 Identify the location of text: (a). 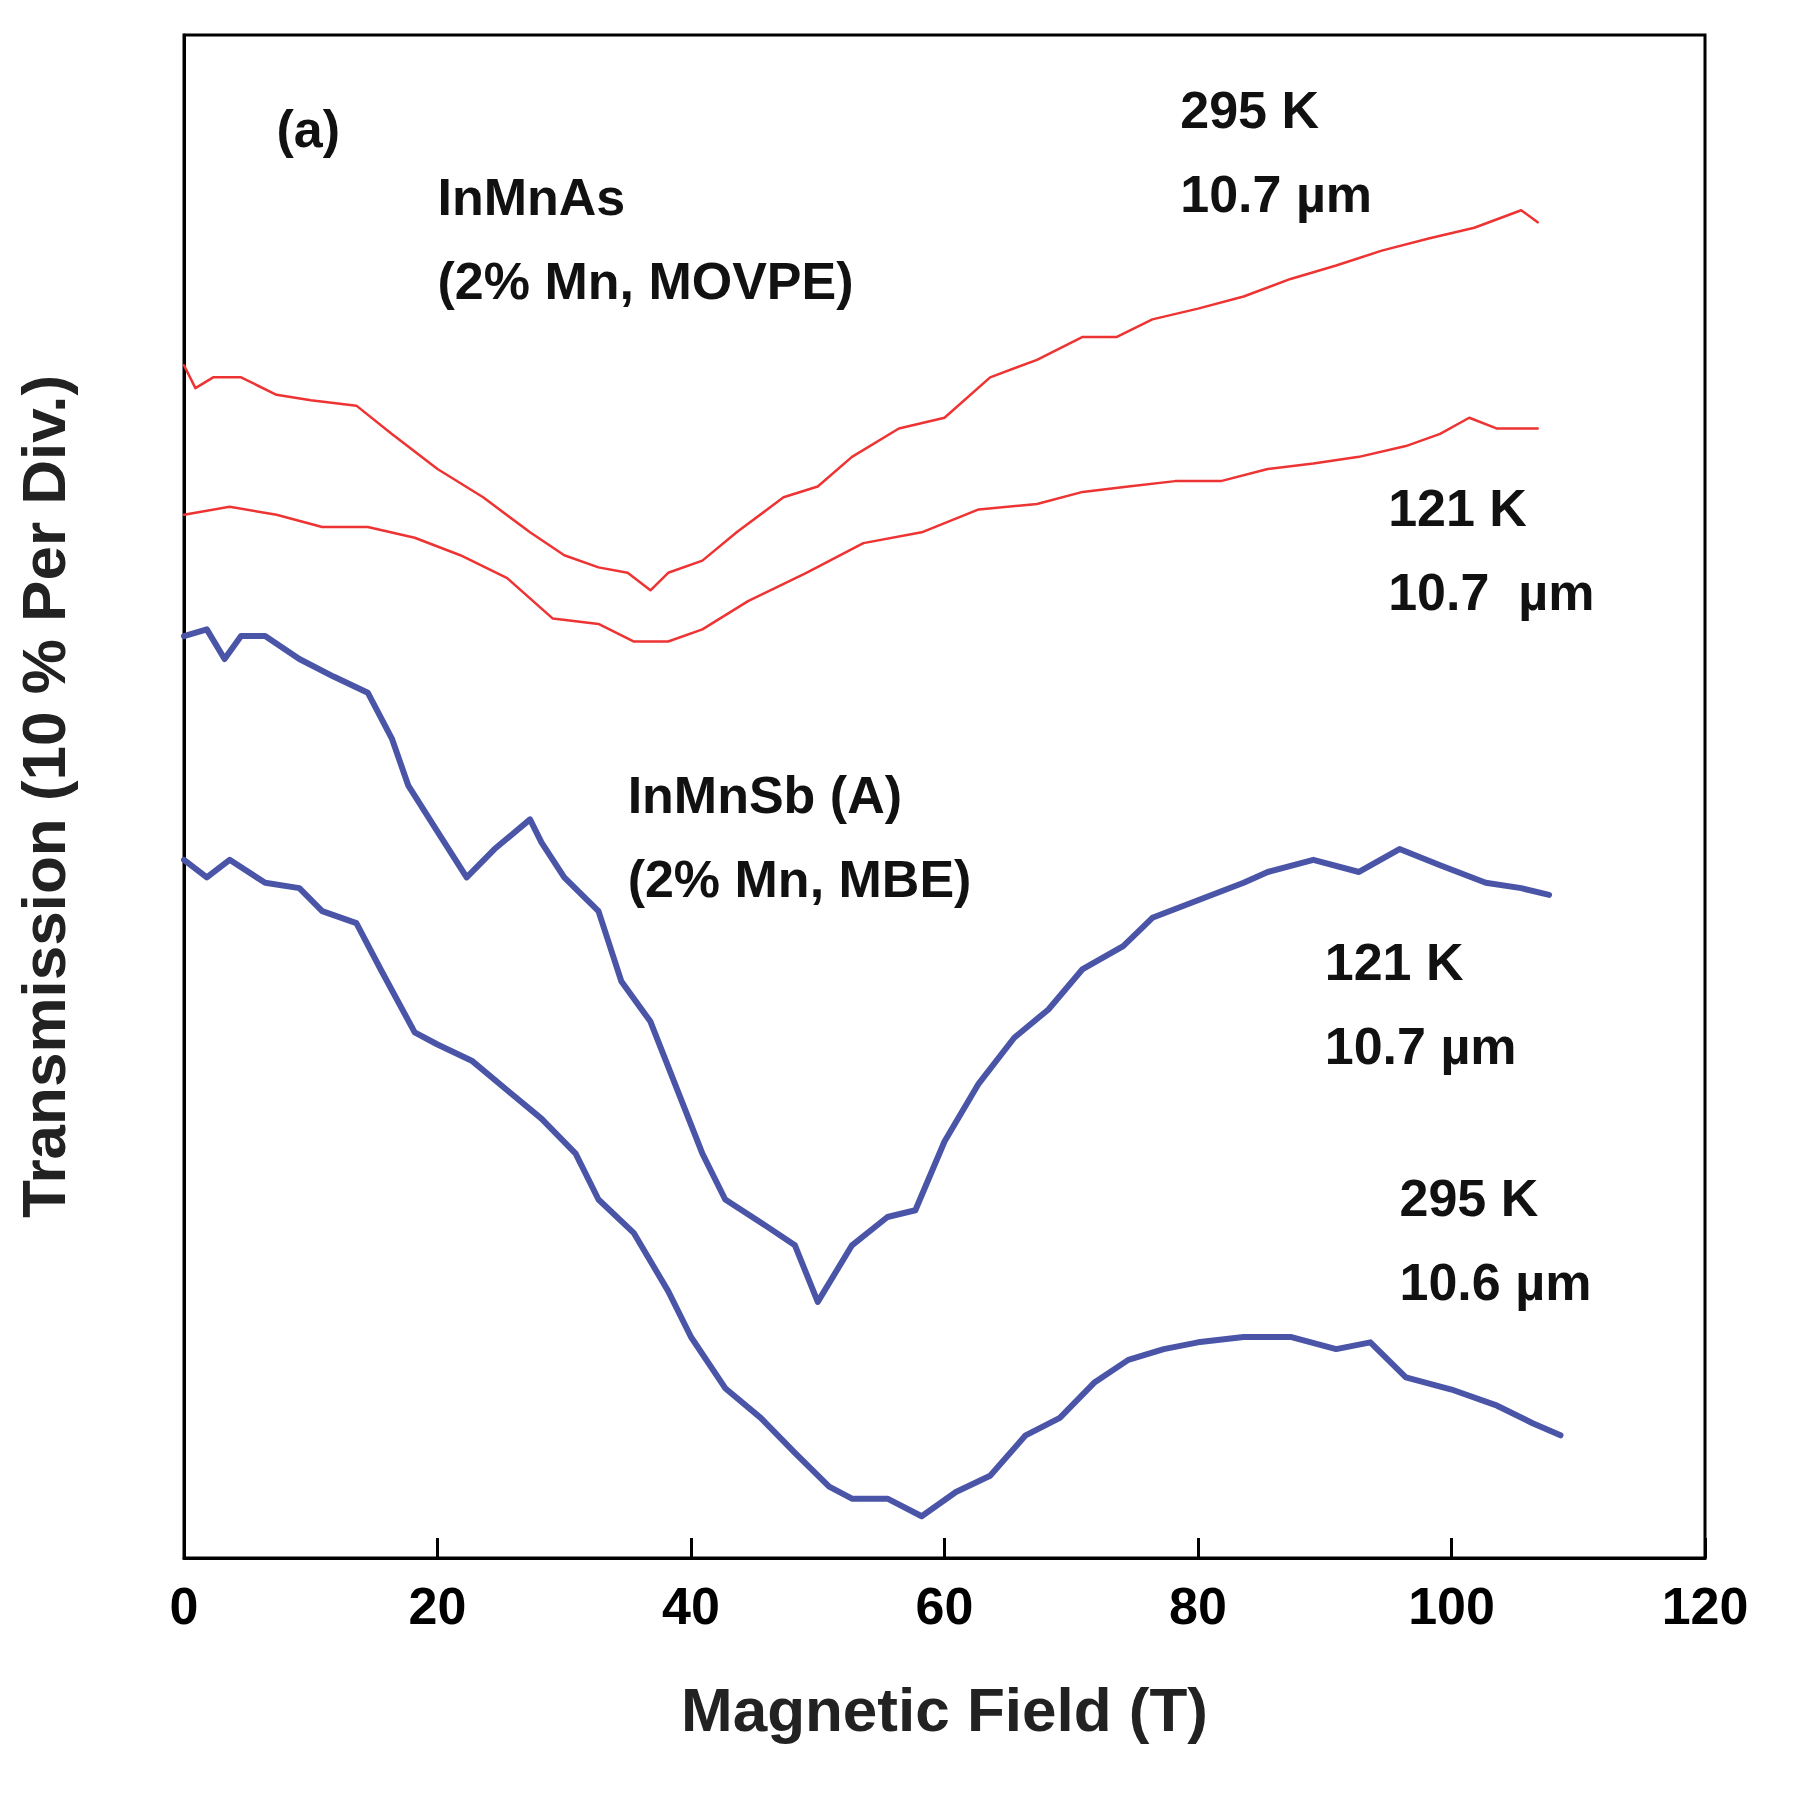
(308, 129).